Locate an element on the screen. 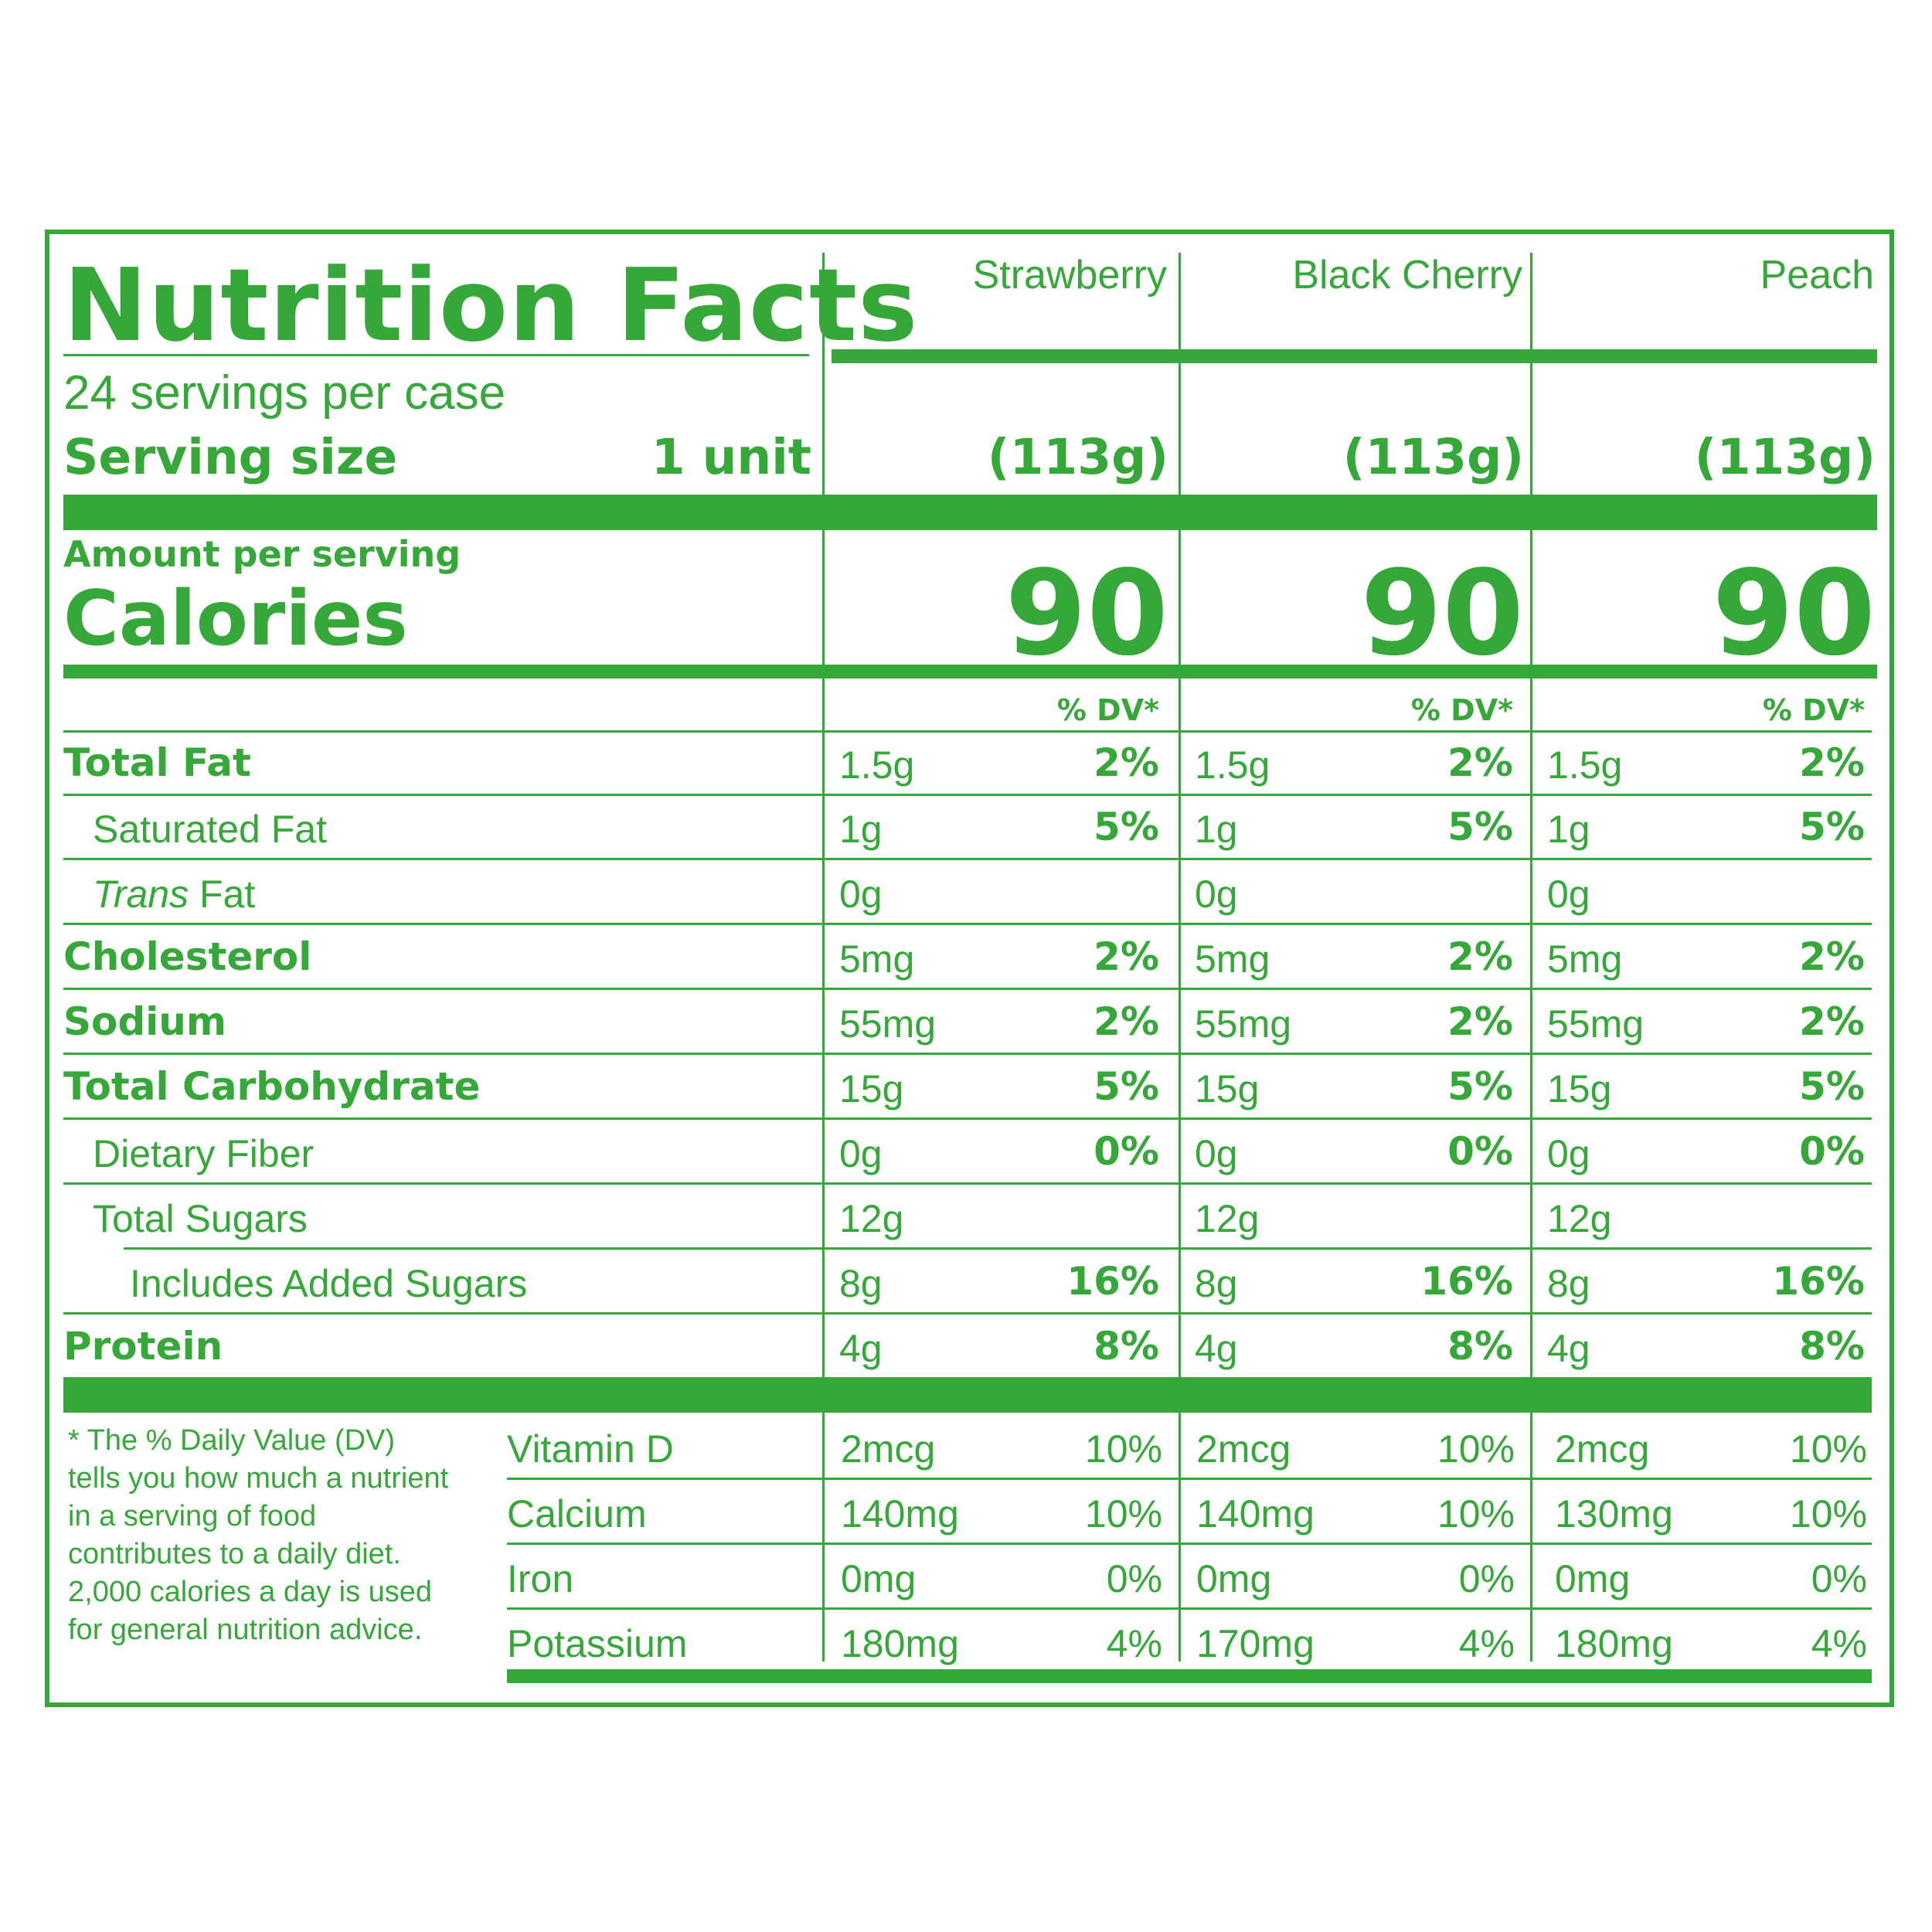  vitamin-dv: 4% is located at coordinates (1134, 1643).